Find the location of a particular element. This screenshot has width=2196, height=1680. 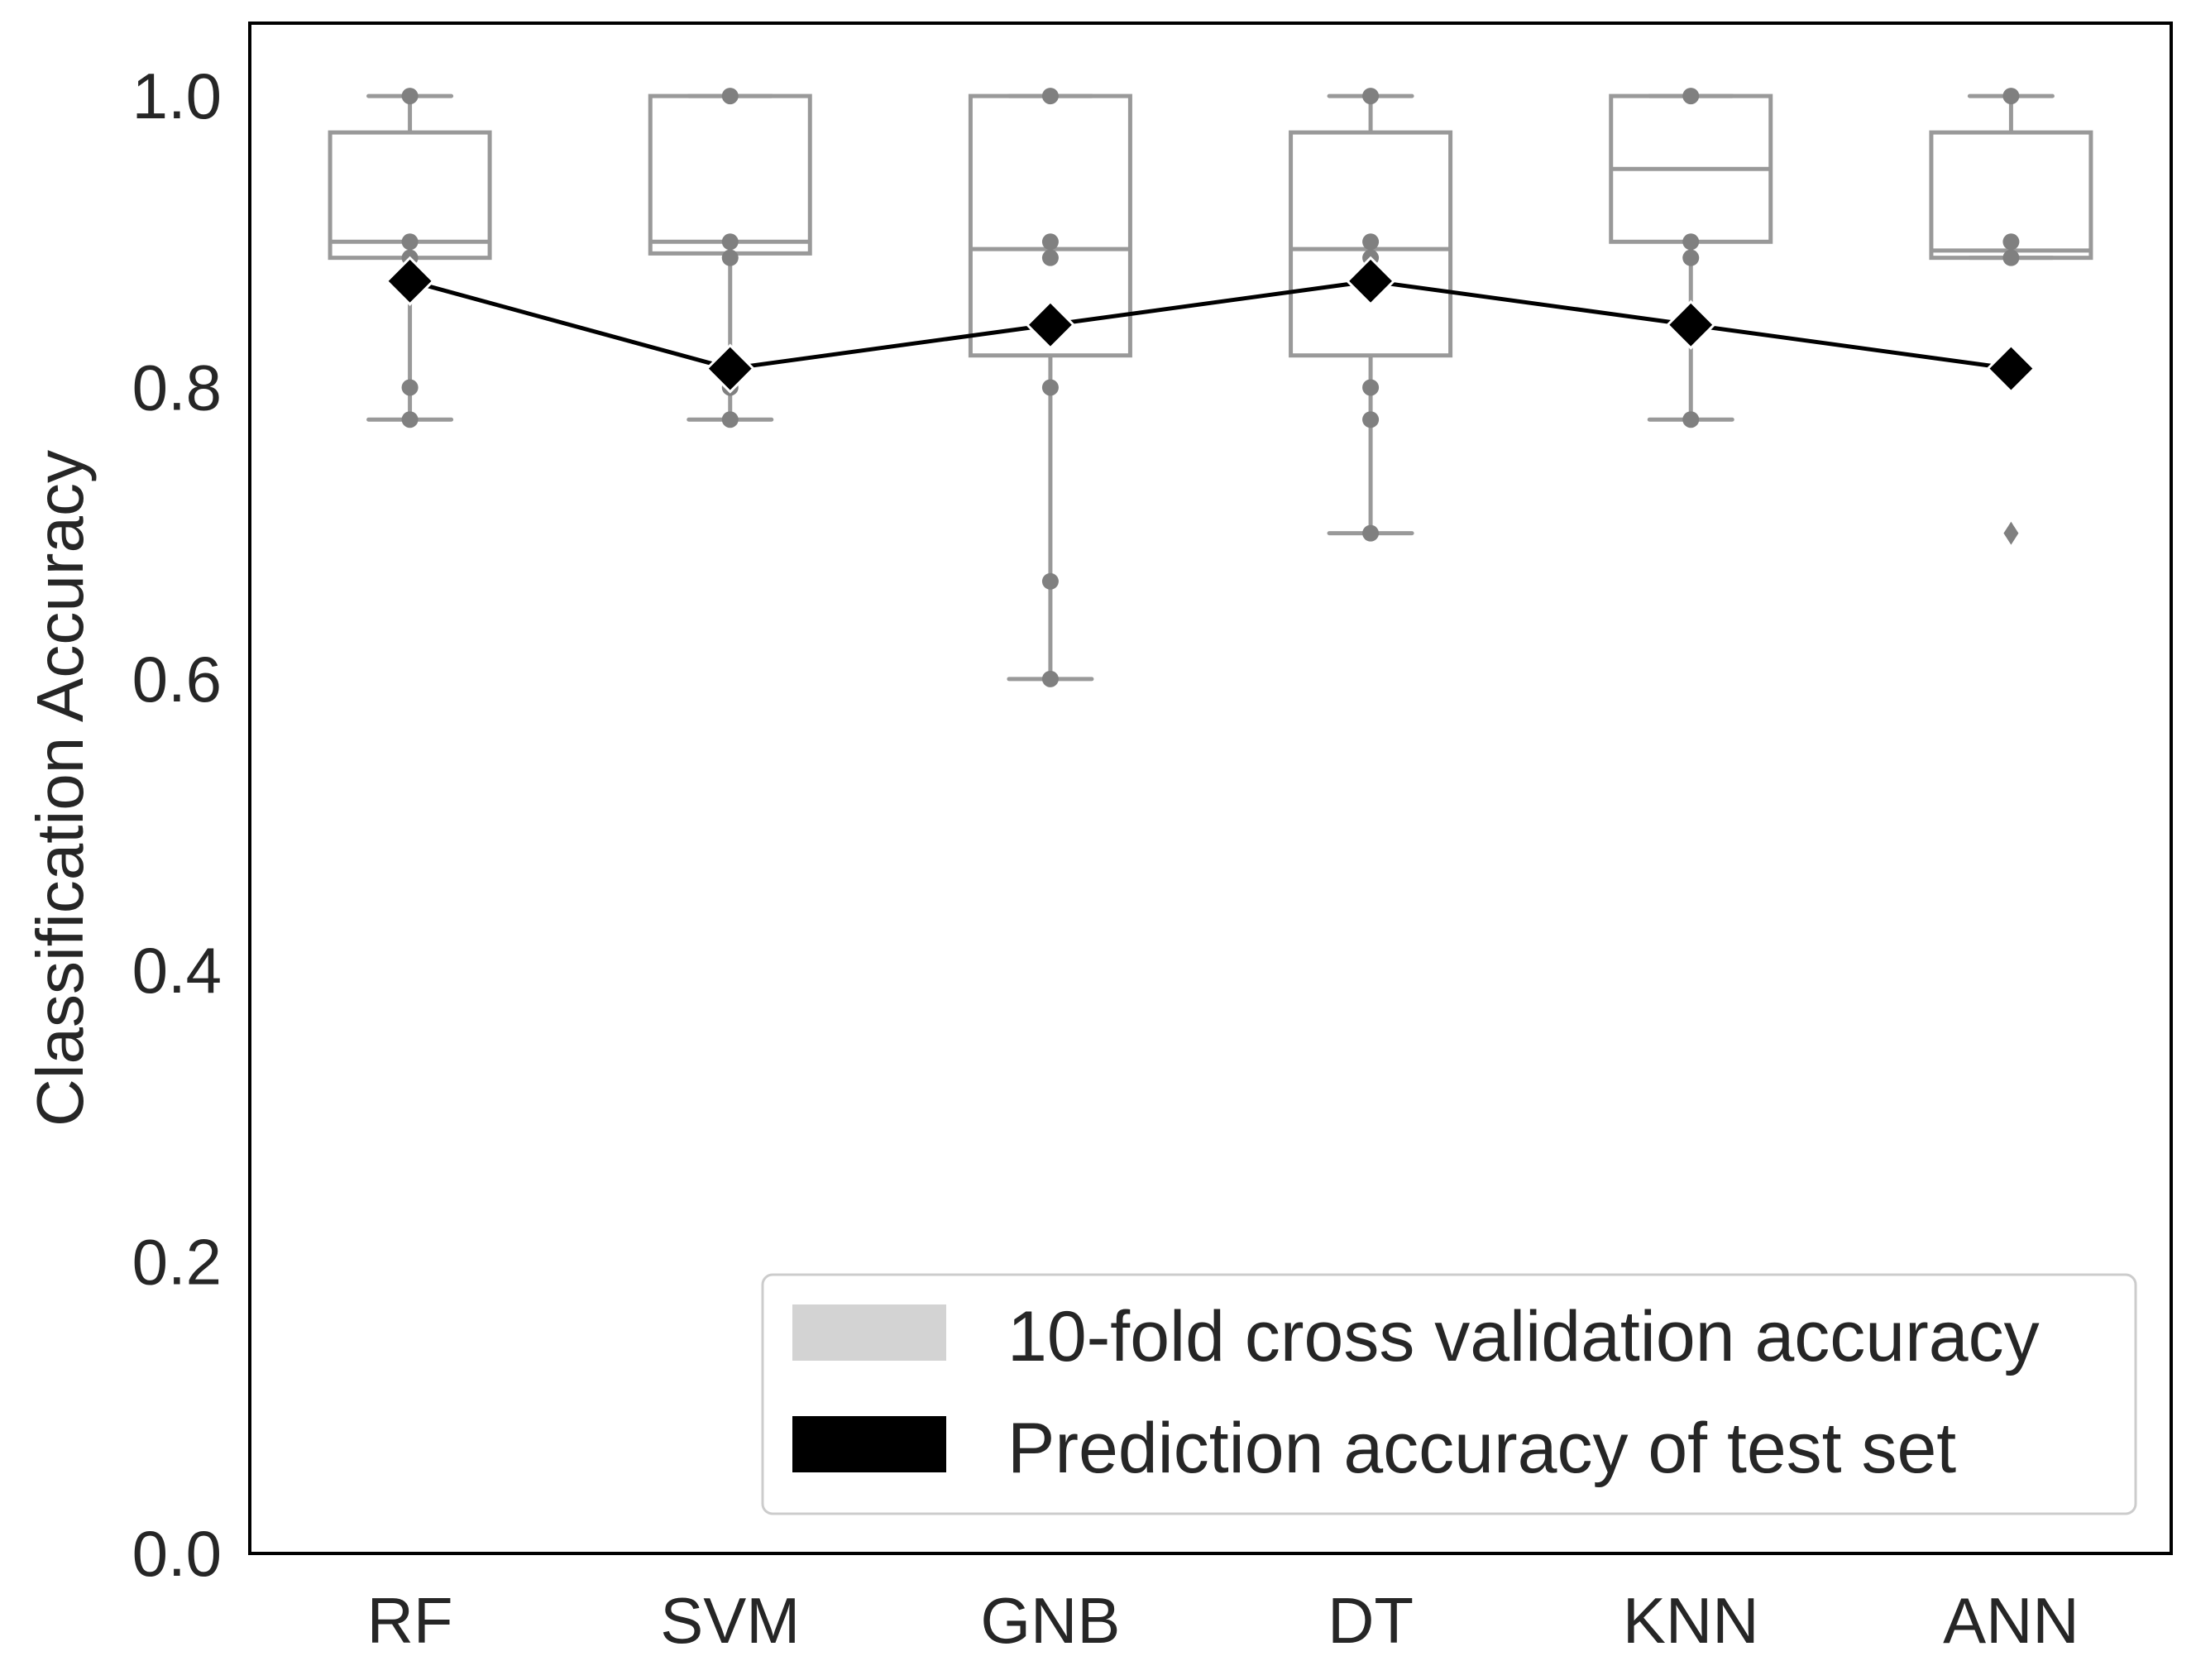

x-tick-label: DT is located at coordinates (1371, 1620).